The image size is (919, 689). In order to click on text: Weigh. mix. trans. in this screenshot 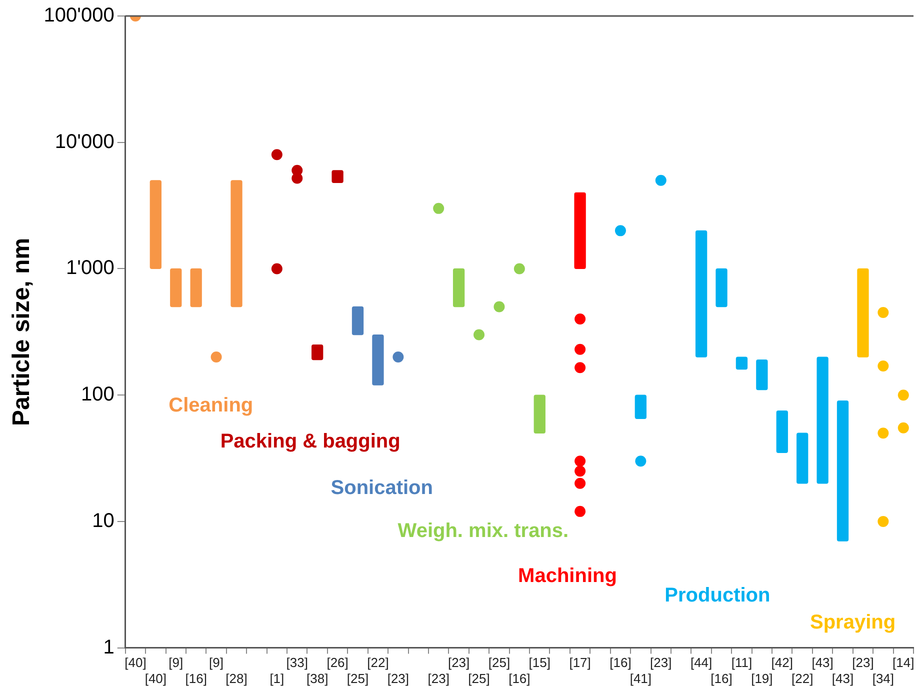, I will do `click(483, 531)`.